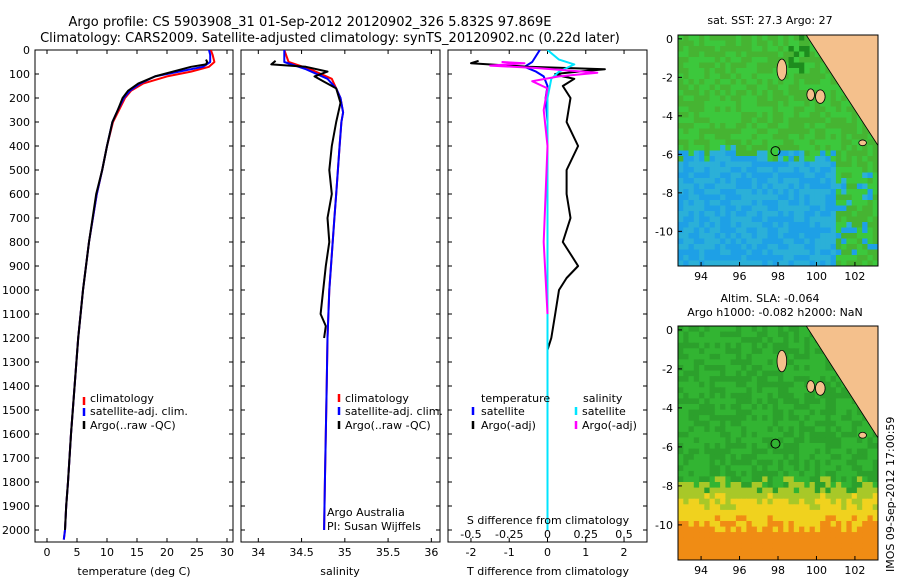 The image size is (900, 580). Describe the element at coordinates (16, 482) in the screenshot. I see `depth-tick-label: 1800` at that location.